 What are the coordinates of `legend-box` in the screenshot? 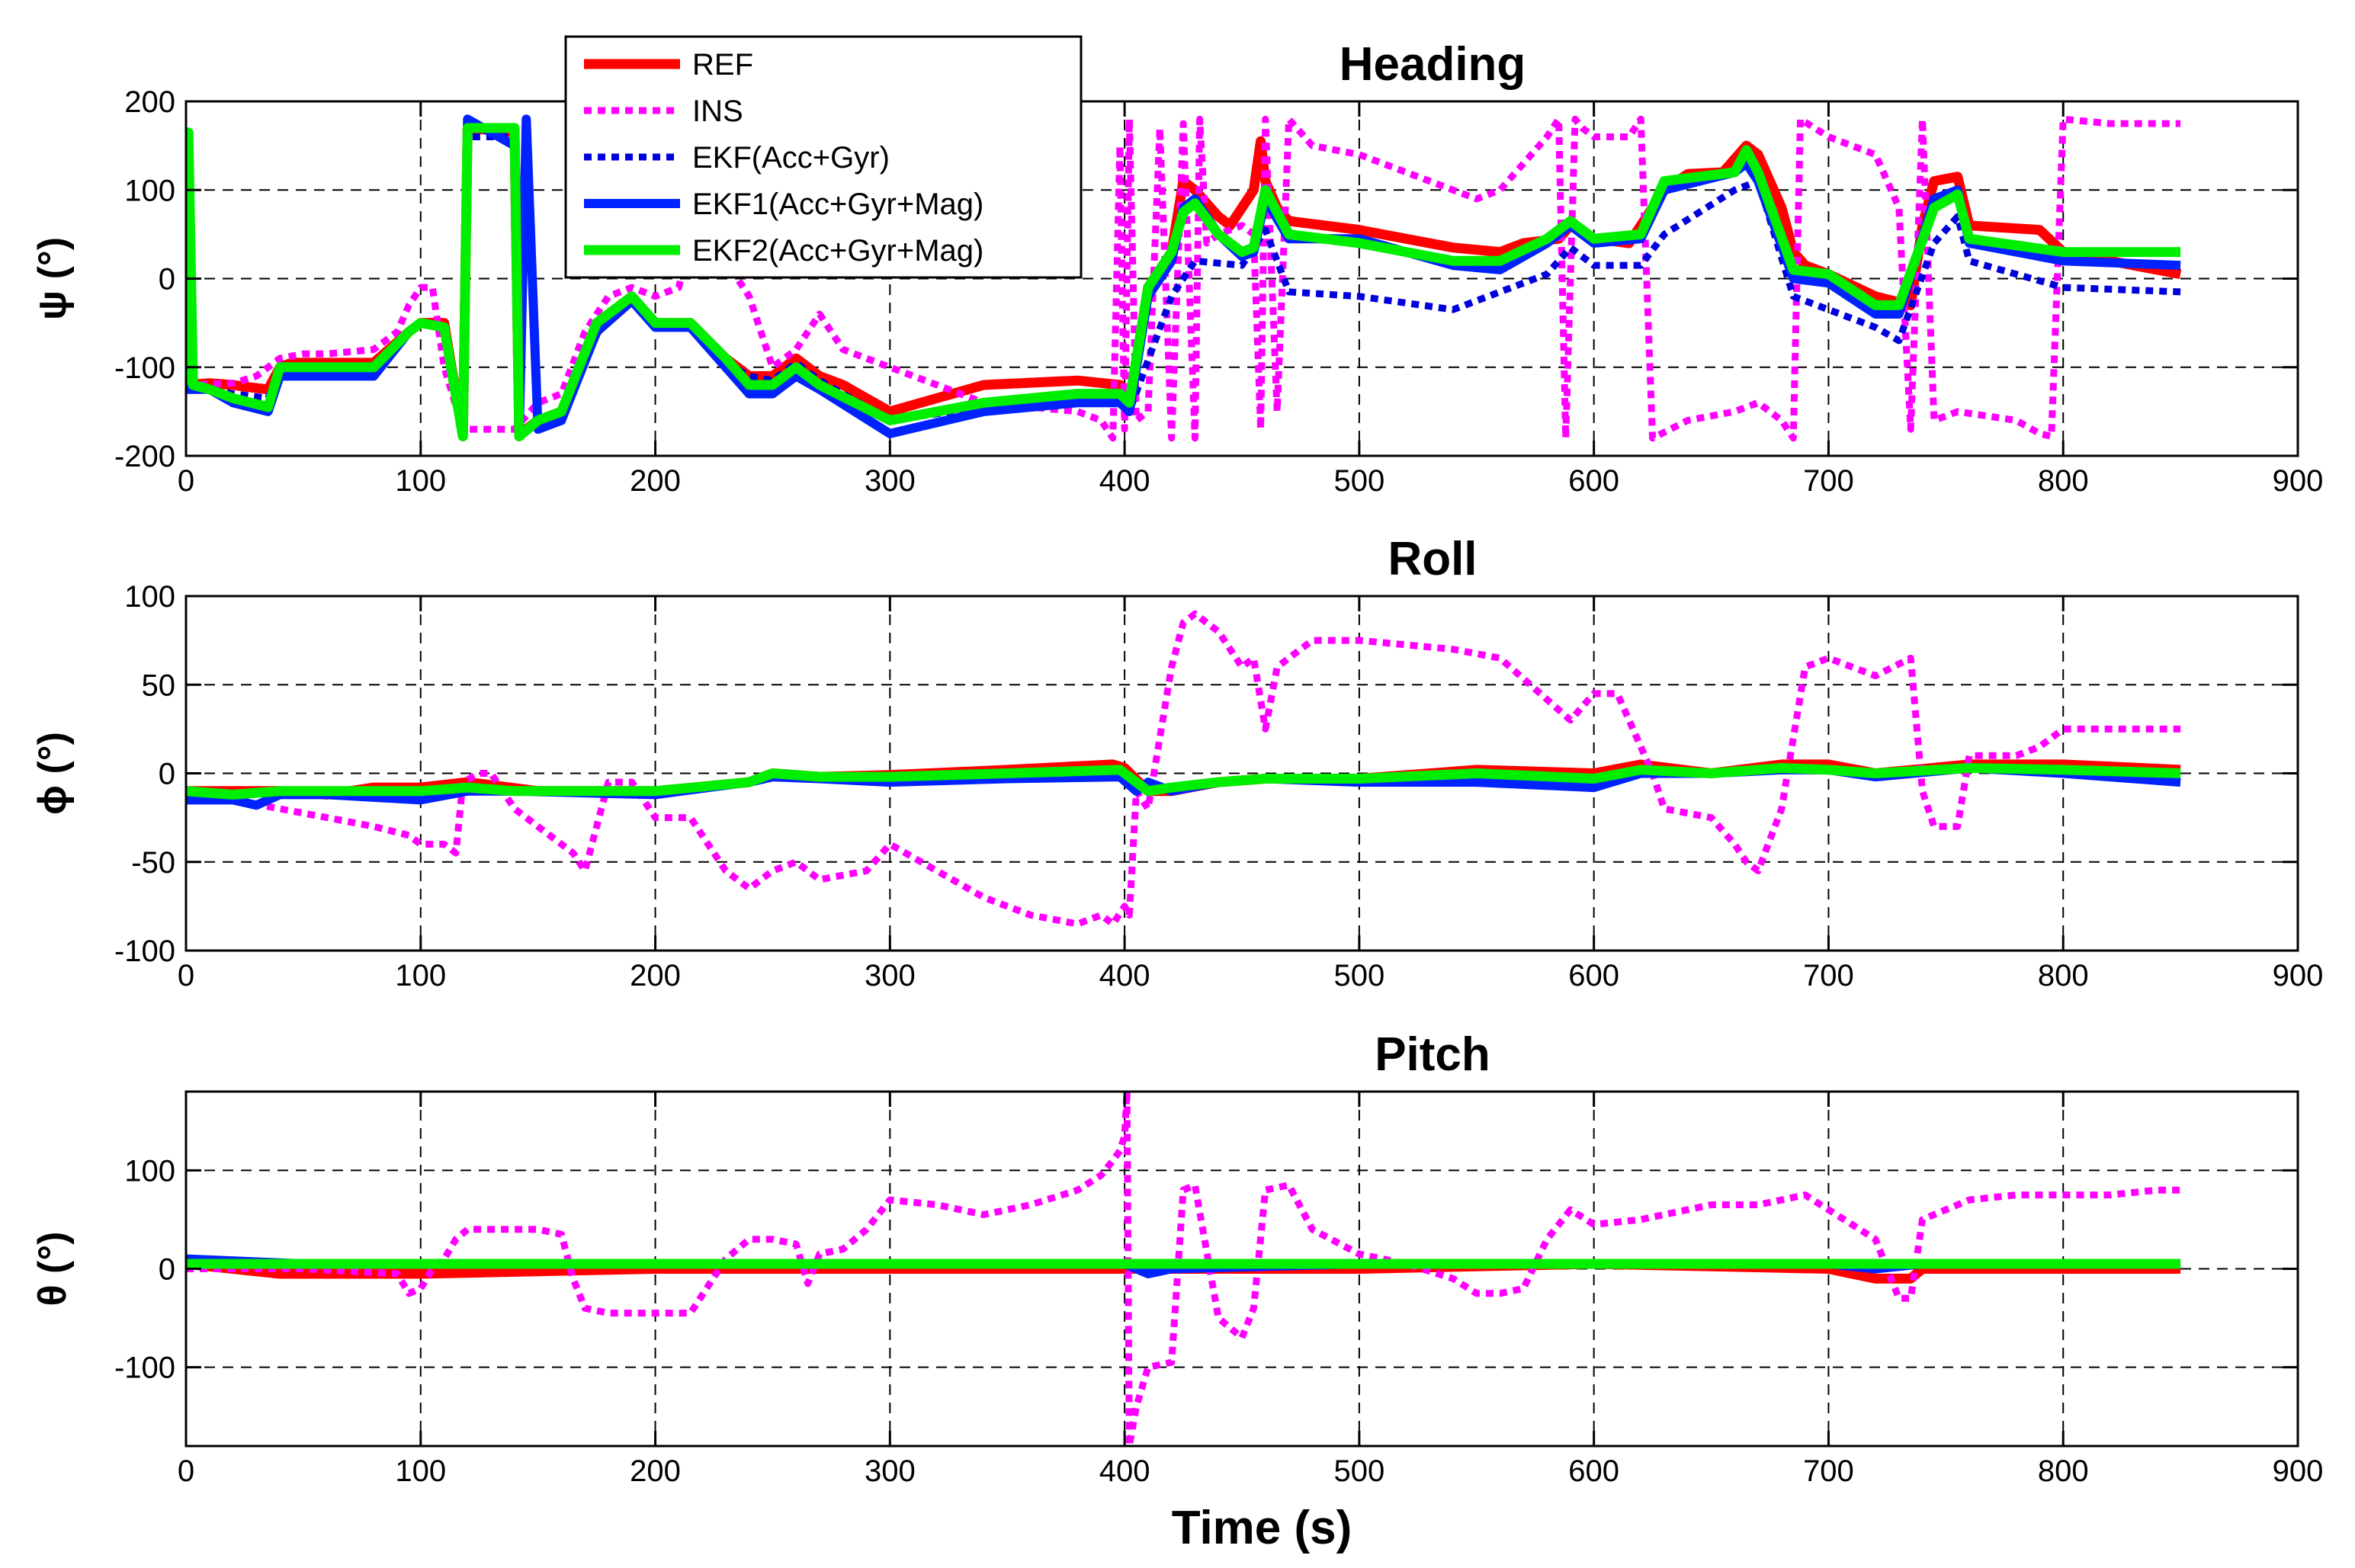 It's located at (823, 157).